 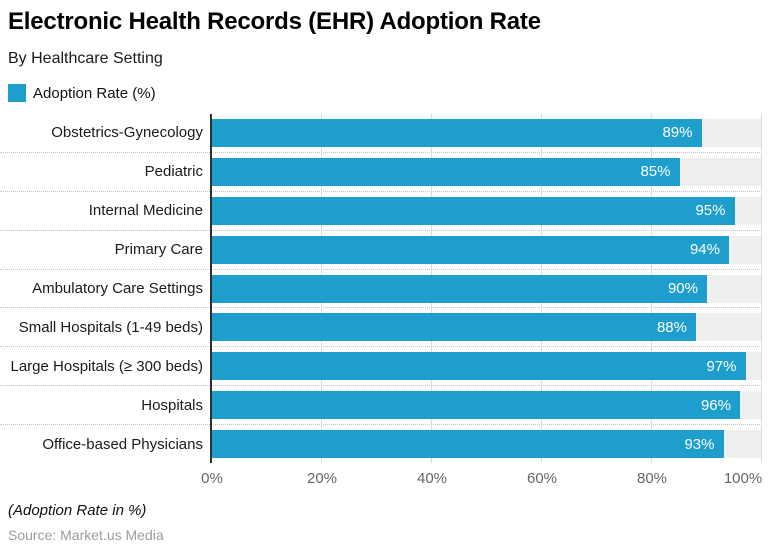 I want to click on source-attribution: Source: Market.us Media, so click(x=86, y=535).